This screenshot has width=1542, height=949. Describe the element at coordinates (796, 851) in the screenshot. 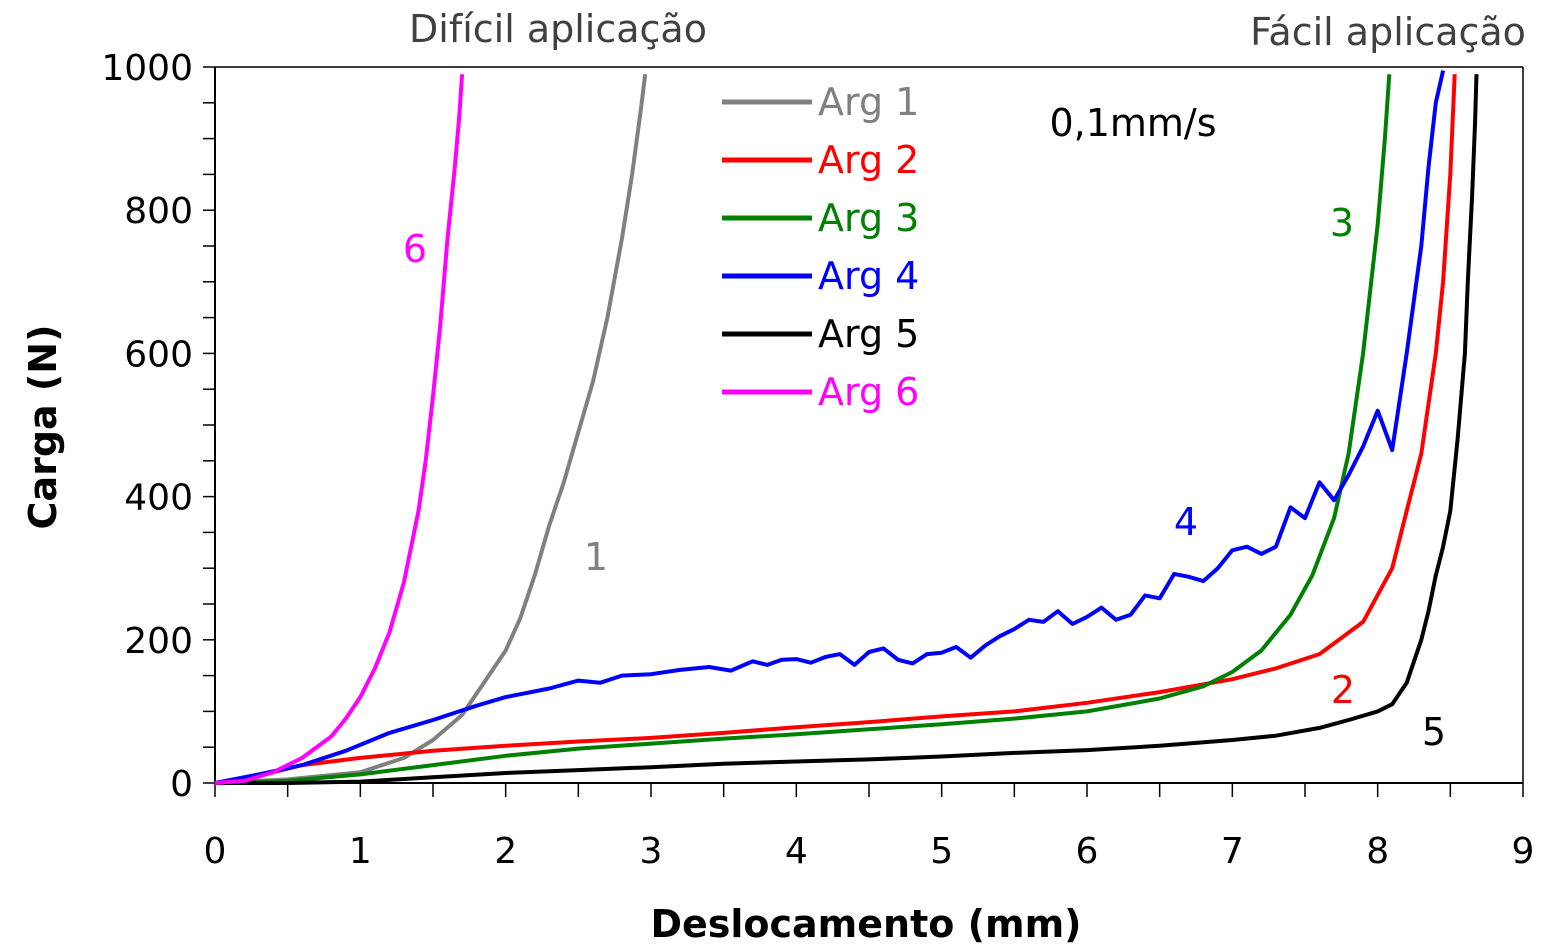

I see `x-tick-label: 4` at that location.